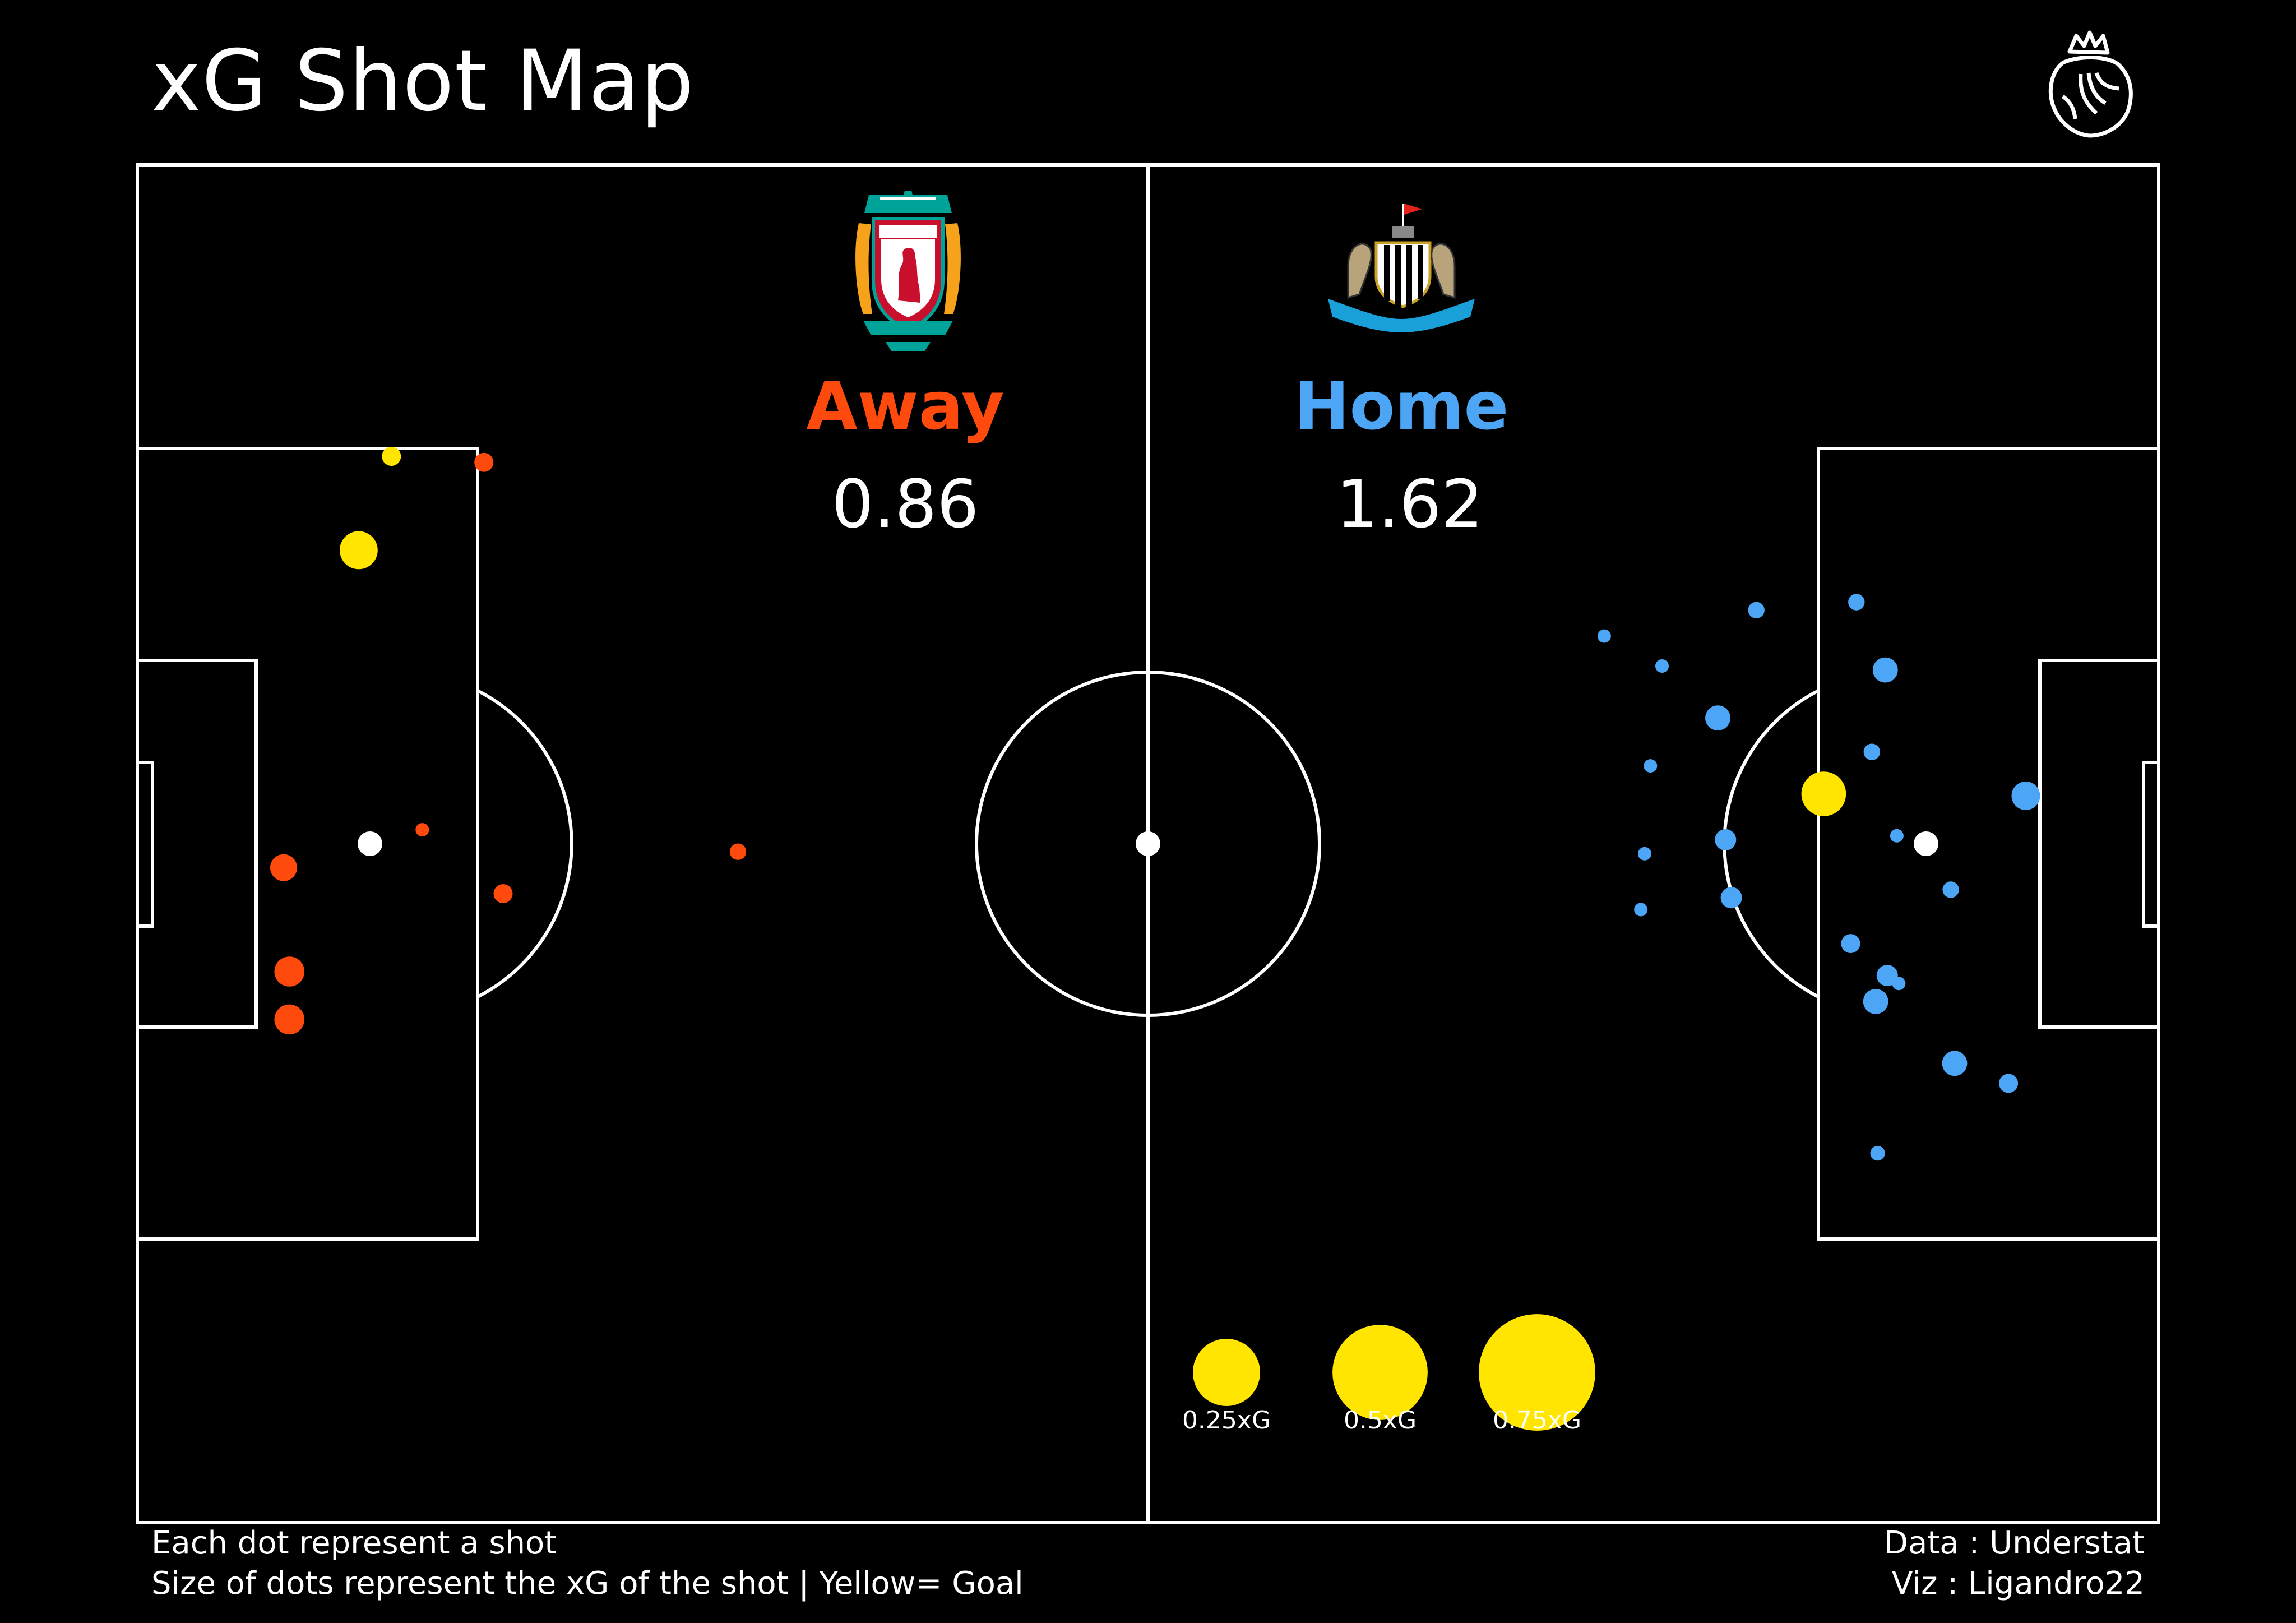 Image resolution: width=2296 pixels, height=1623 pixels. Describe the element at coordinates (145, 844) in the screenshot. I see `left-goal` at that location.